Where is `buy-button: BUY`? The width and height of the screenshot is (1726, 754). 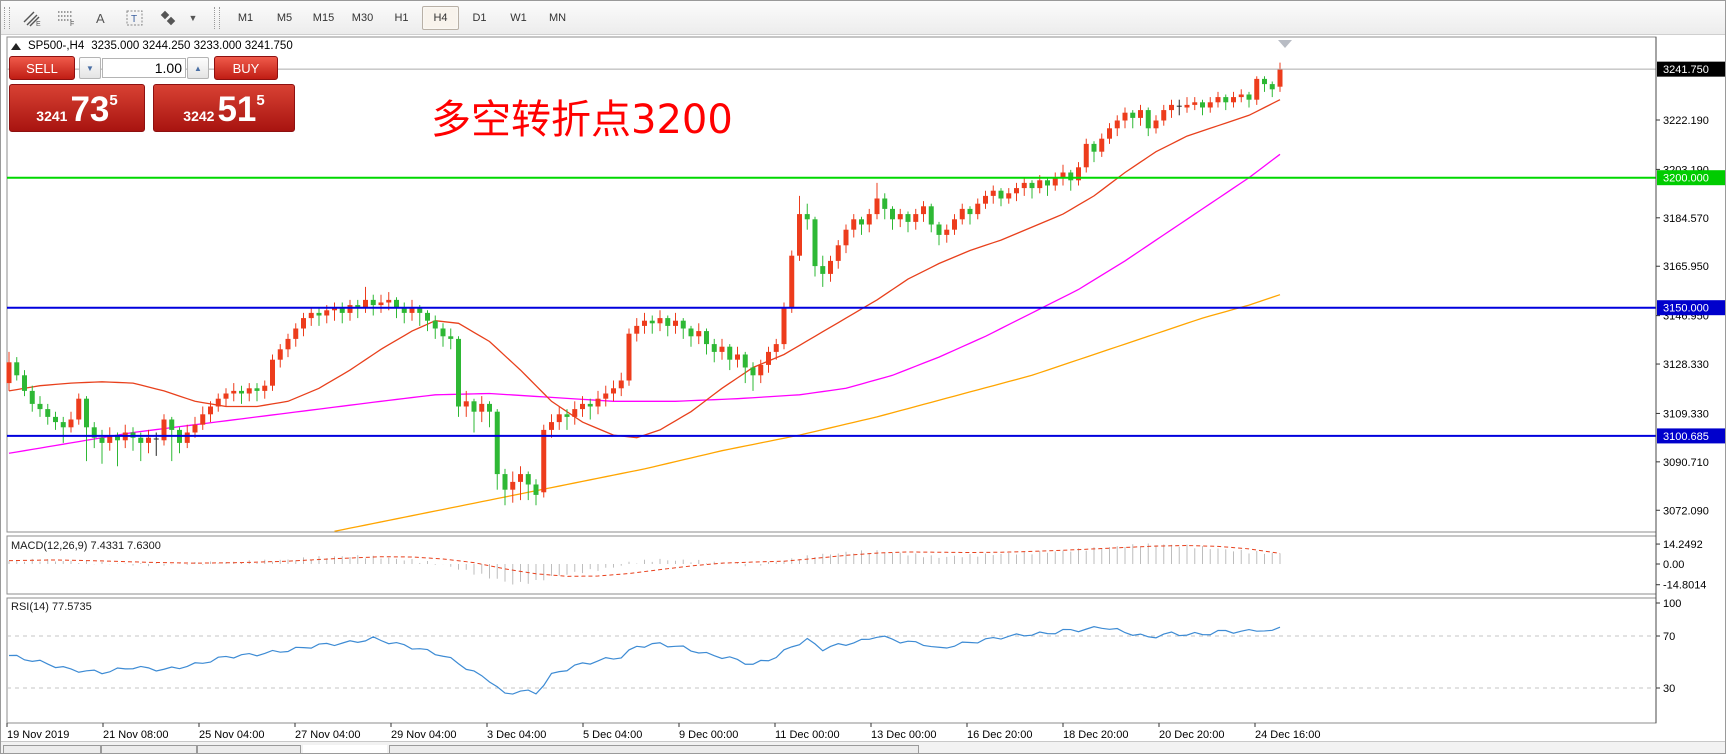 buy-button: BUY is located at coordinates (246, 68).